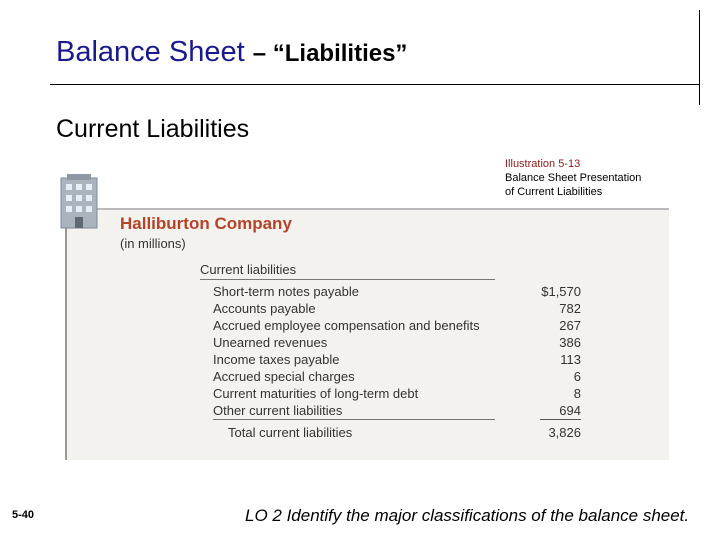 This screenshot has width=720, height=540. I want to click on section-rule, so click(347, 279).